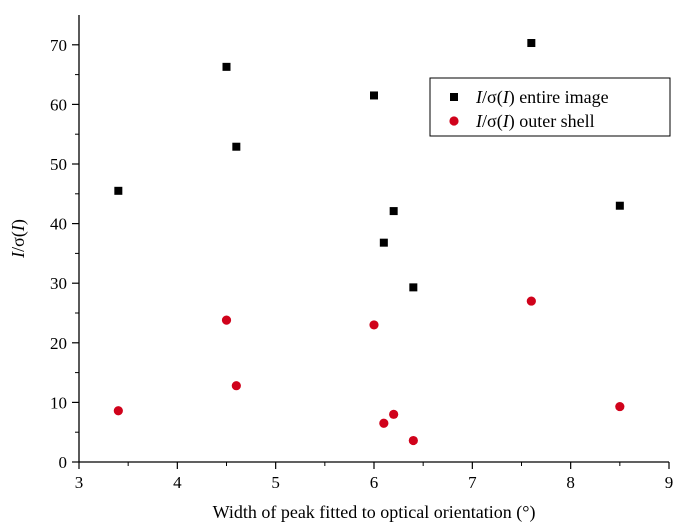 This screenshot has height=523, width=675. Describe the element at coordinates (454, 121) in the screenshot. I see `legend-marker-outer` at that location.